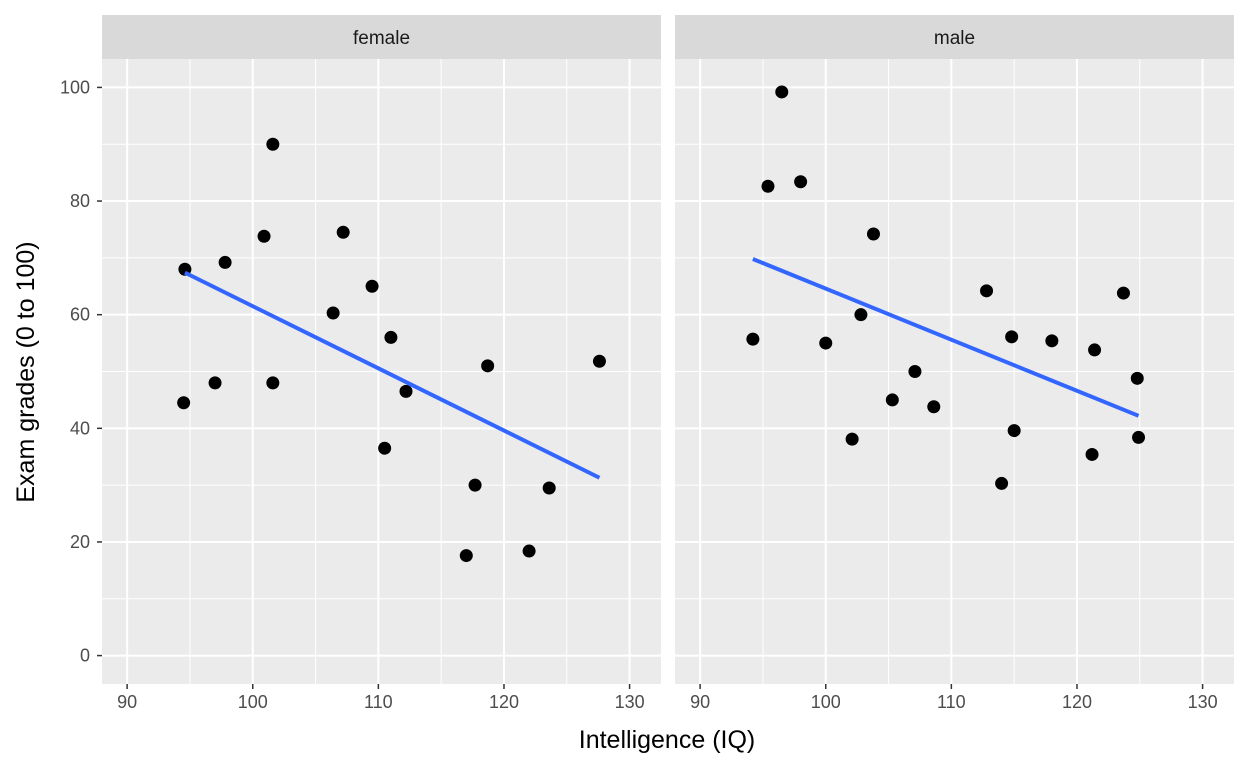  I want to click on x-axis-title: Intelligence (IQ), so click(667, 740).